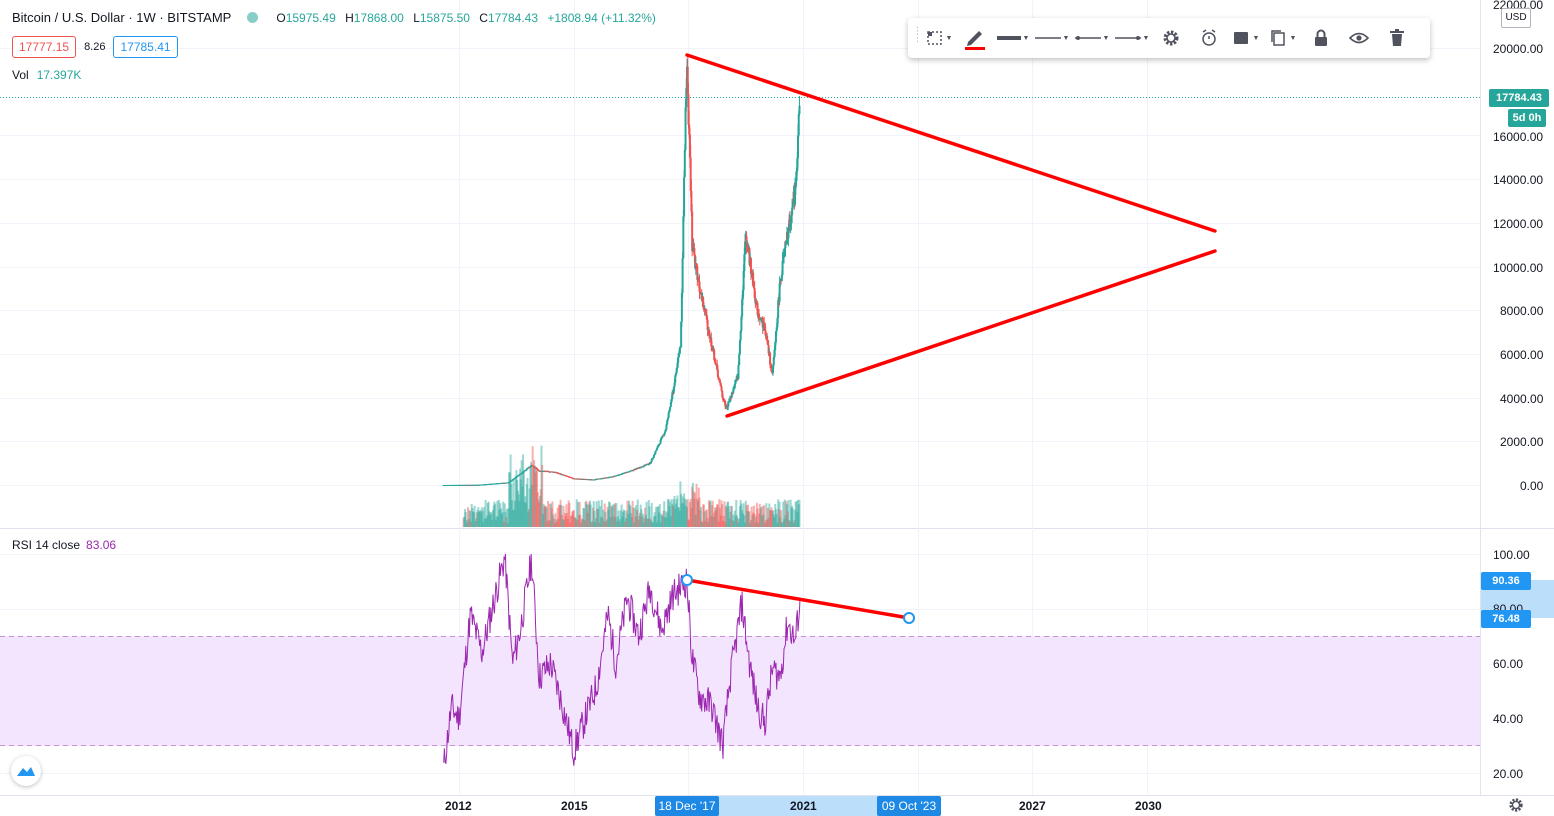 The width and height of the screenshot is (1554, 816). I want to click on line-start-button: ▼, so click(1092, 38).